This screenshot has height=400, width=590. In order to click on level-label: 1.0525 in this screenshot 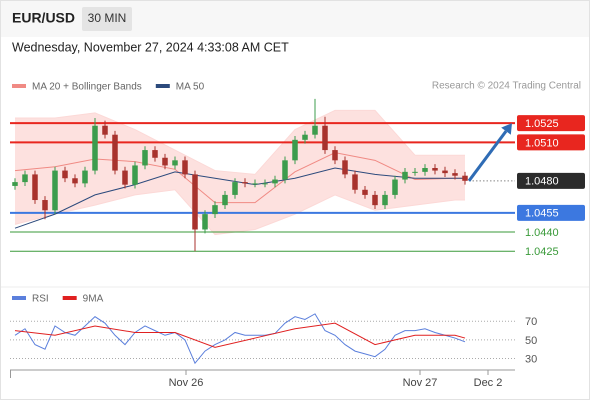, I will do `click(542, 124)`.